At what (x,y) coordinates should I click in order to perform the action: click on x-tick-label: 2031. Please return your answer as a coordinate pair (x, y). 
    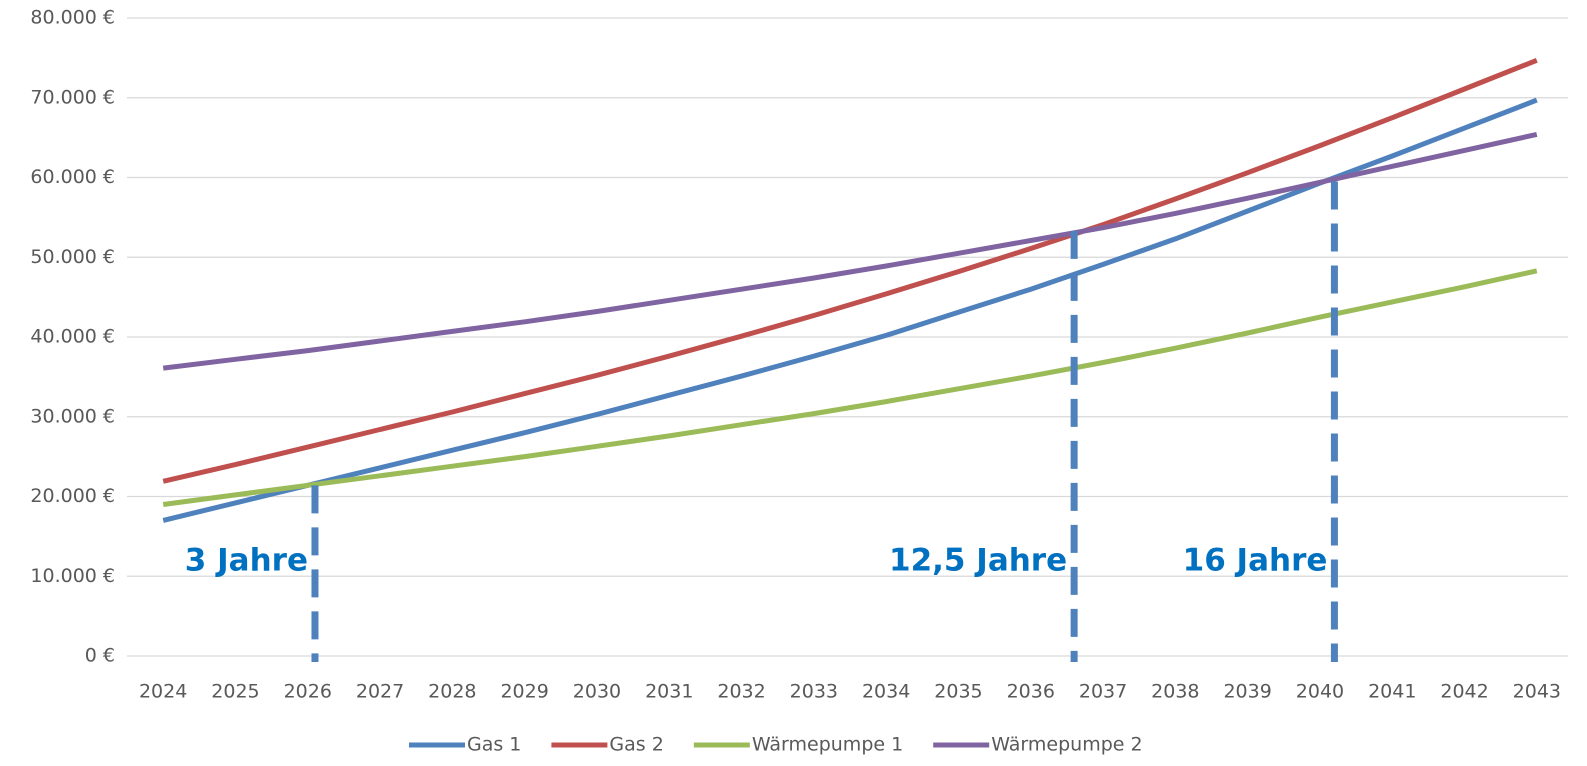
    Looking at the image, I should click on (669, 692).